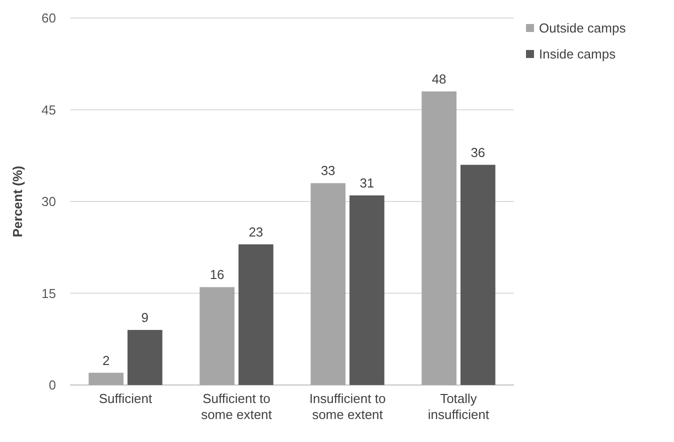  Describe the element at coordinates (145, 317) in the screenshot. I see `data-label: 9` at that location.